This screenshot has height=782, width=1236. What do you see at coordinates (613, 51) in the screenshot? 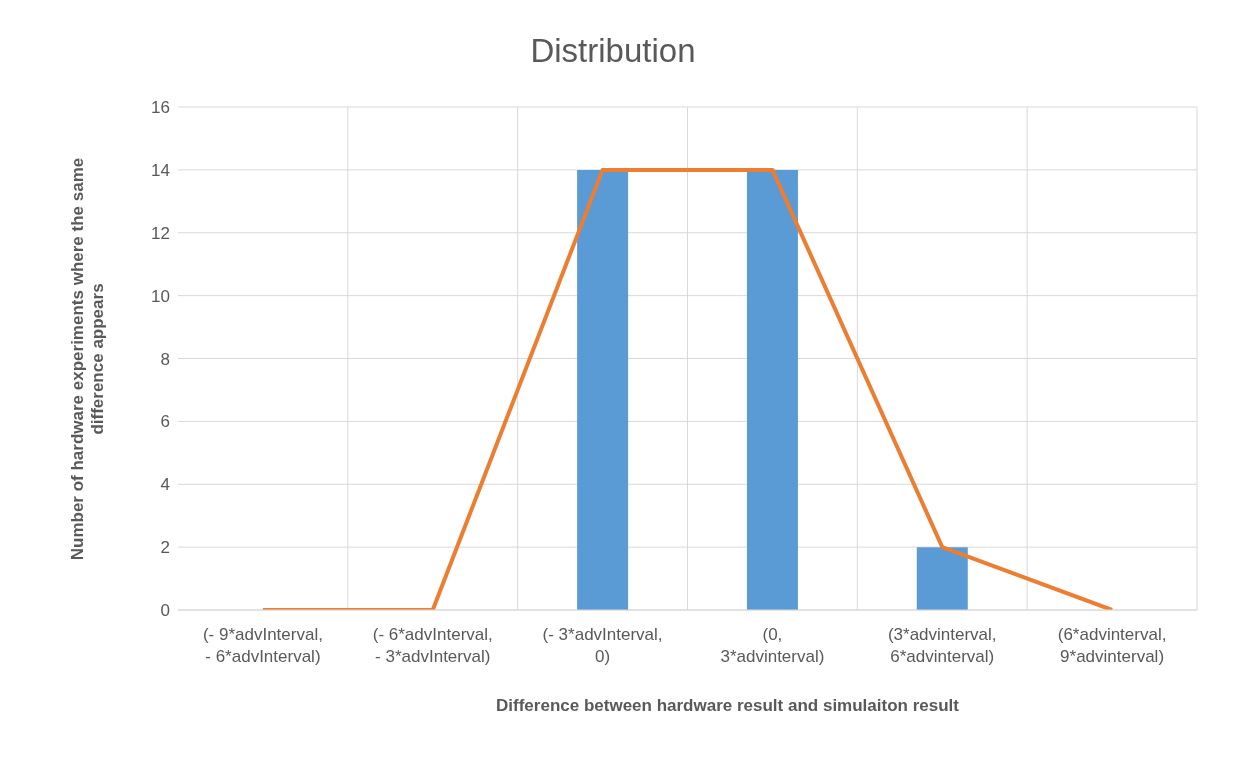
I see `chart-title: Distribution` at bounding box center [613, 51].